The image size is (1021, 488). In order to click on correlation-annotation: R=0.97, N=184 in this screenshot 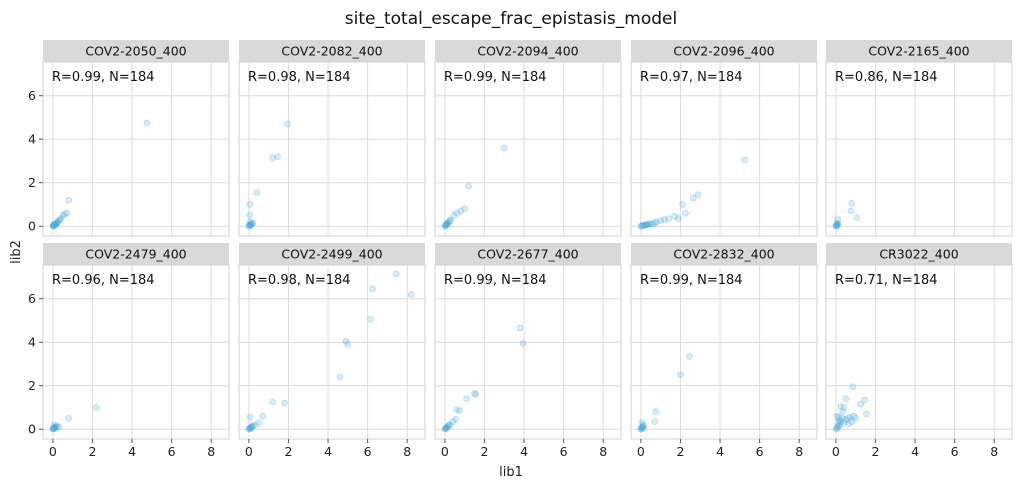, I will do `click(691, 77)`.